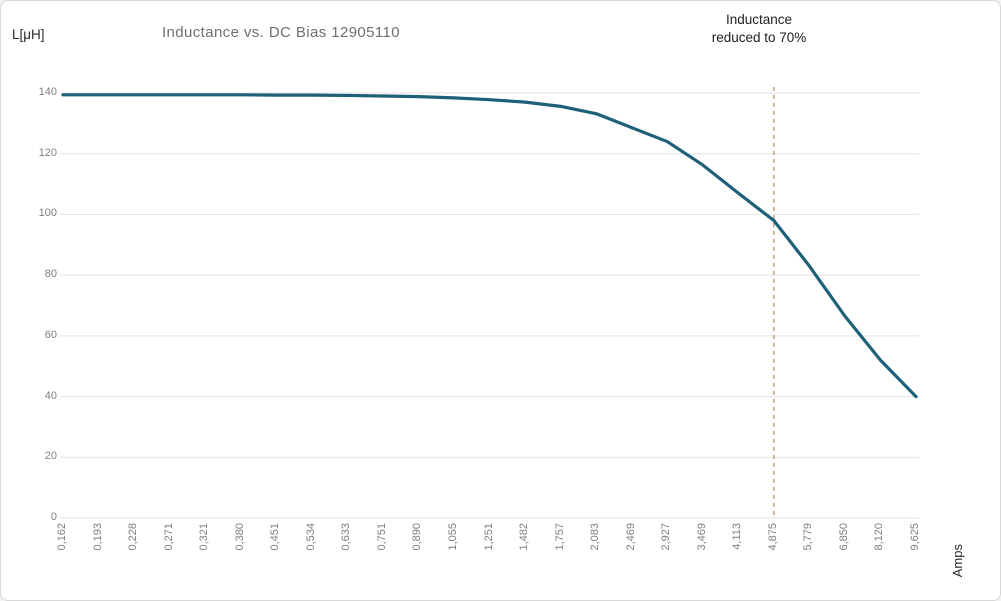  I want to click on y-tick-label: 120, so click(47, 152).